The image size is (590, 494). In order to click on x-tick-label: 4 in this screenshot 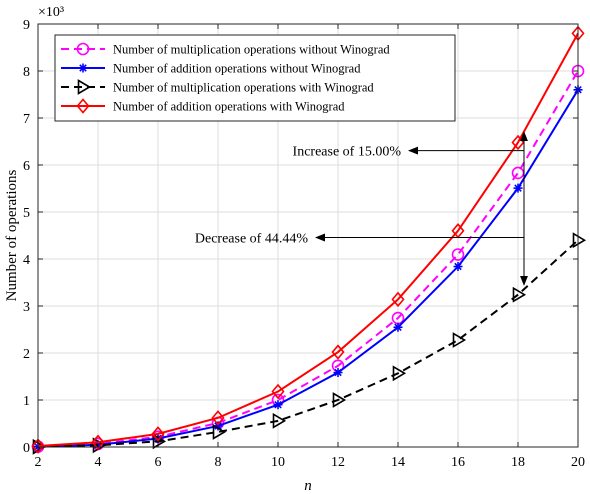, I will do `click(98, 462)`.